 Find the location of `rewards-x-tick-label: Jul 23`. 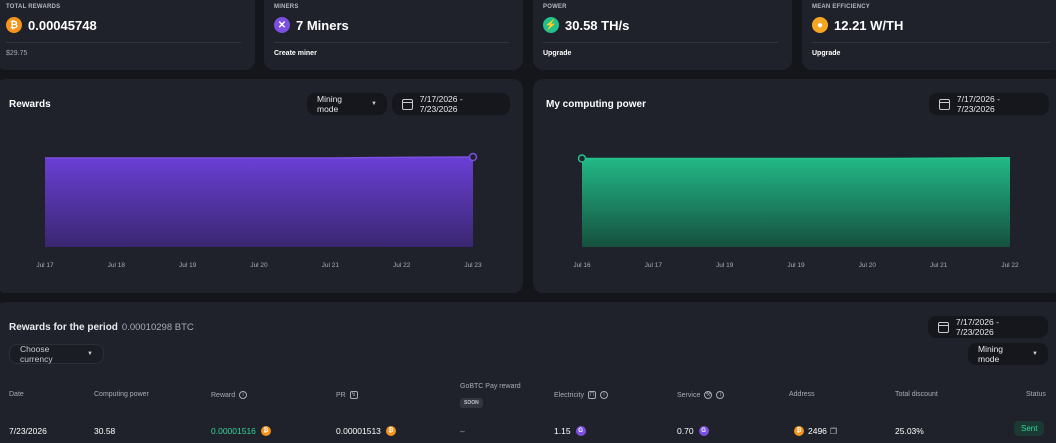

rewards-x-tick-label: Jul 23 is located at coordinates (473, 265).